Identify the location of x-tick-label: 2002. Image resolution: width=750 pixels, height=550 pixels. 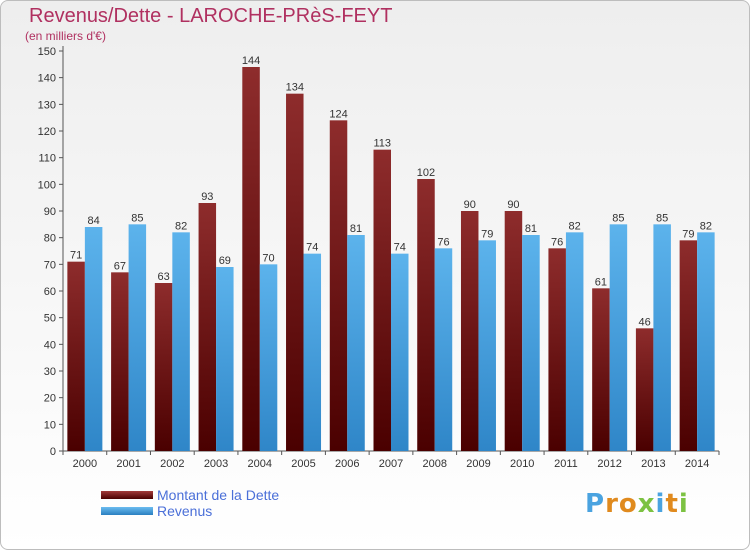
(172, 464).